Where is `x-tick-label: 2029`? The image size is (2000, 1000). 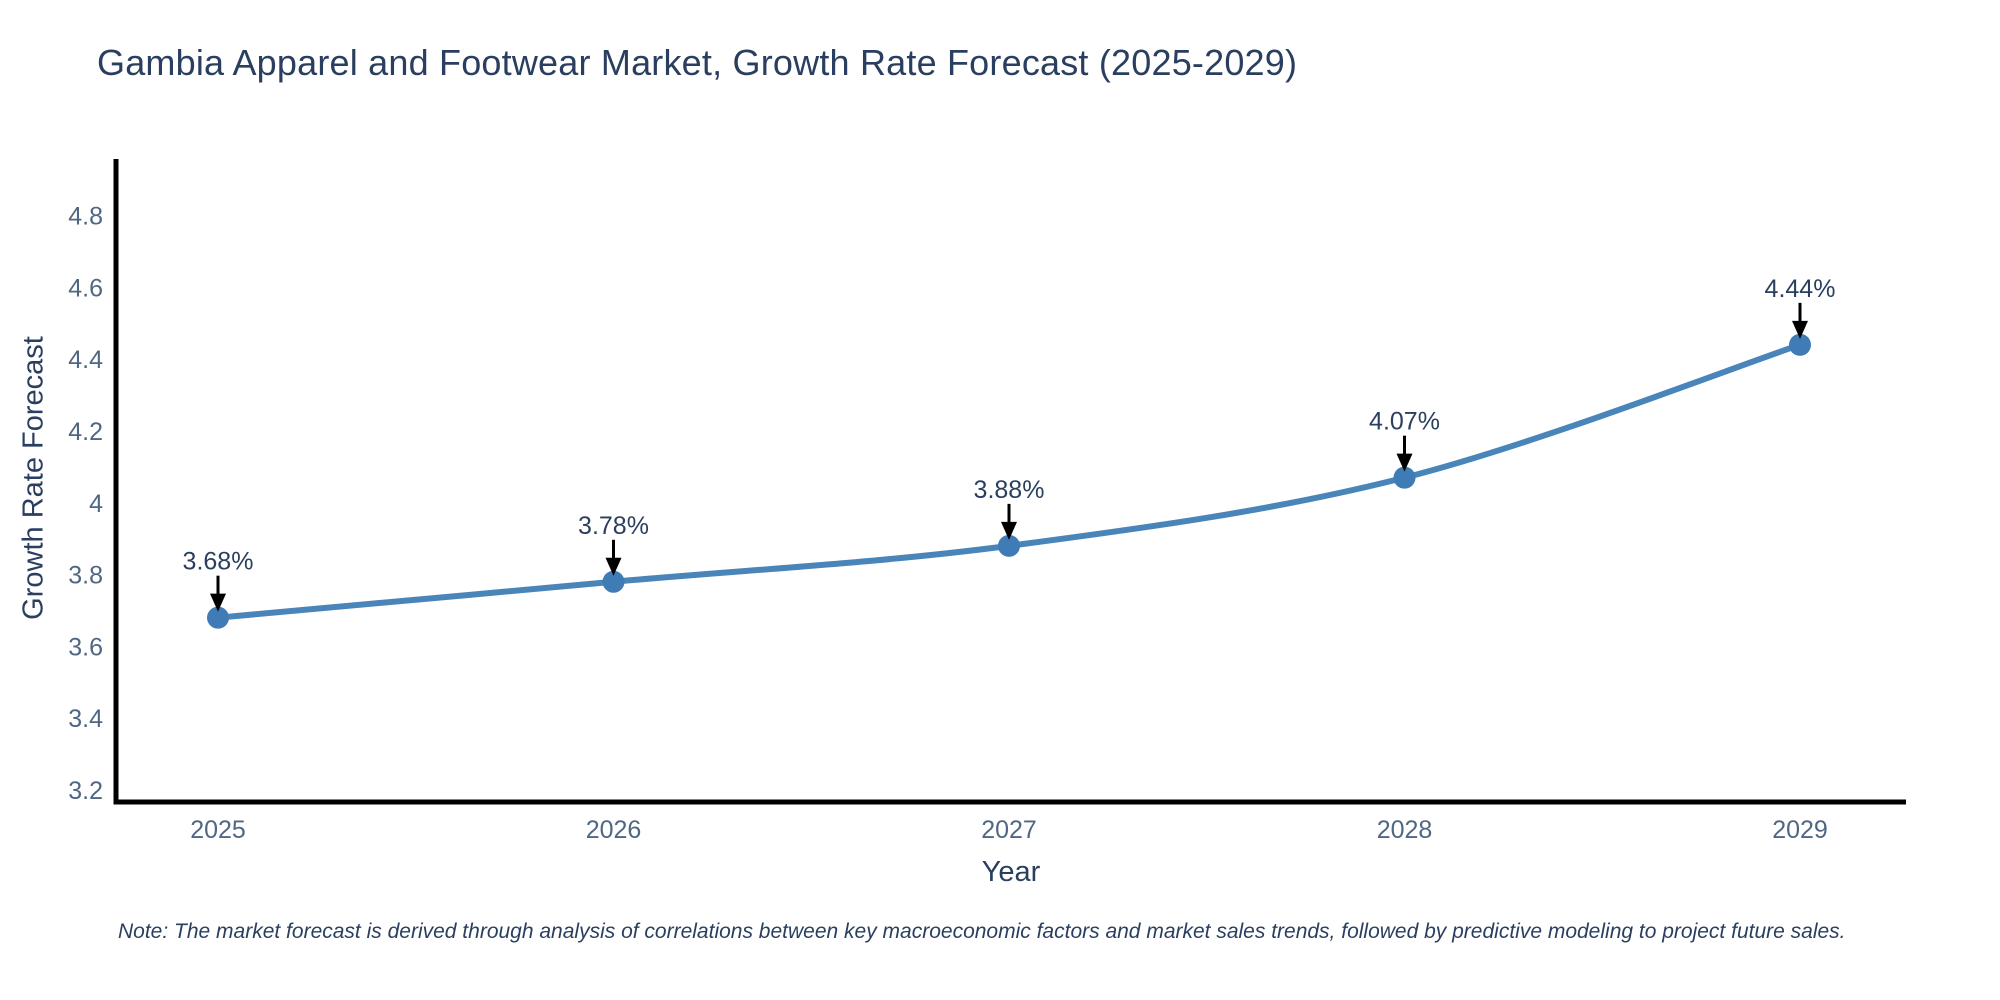
x-tick-label: 2029 is located at coordinates (1800, 830).